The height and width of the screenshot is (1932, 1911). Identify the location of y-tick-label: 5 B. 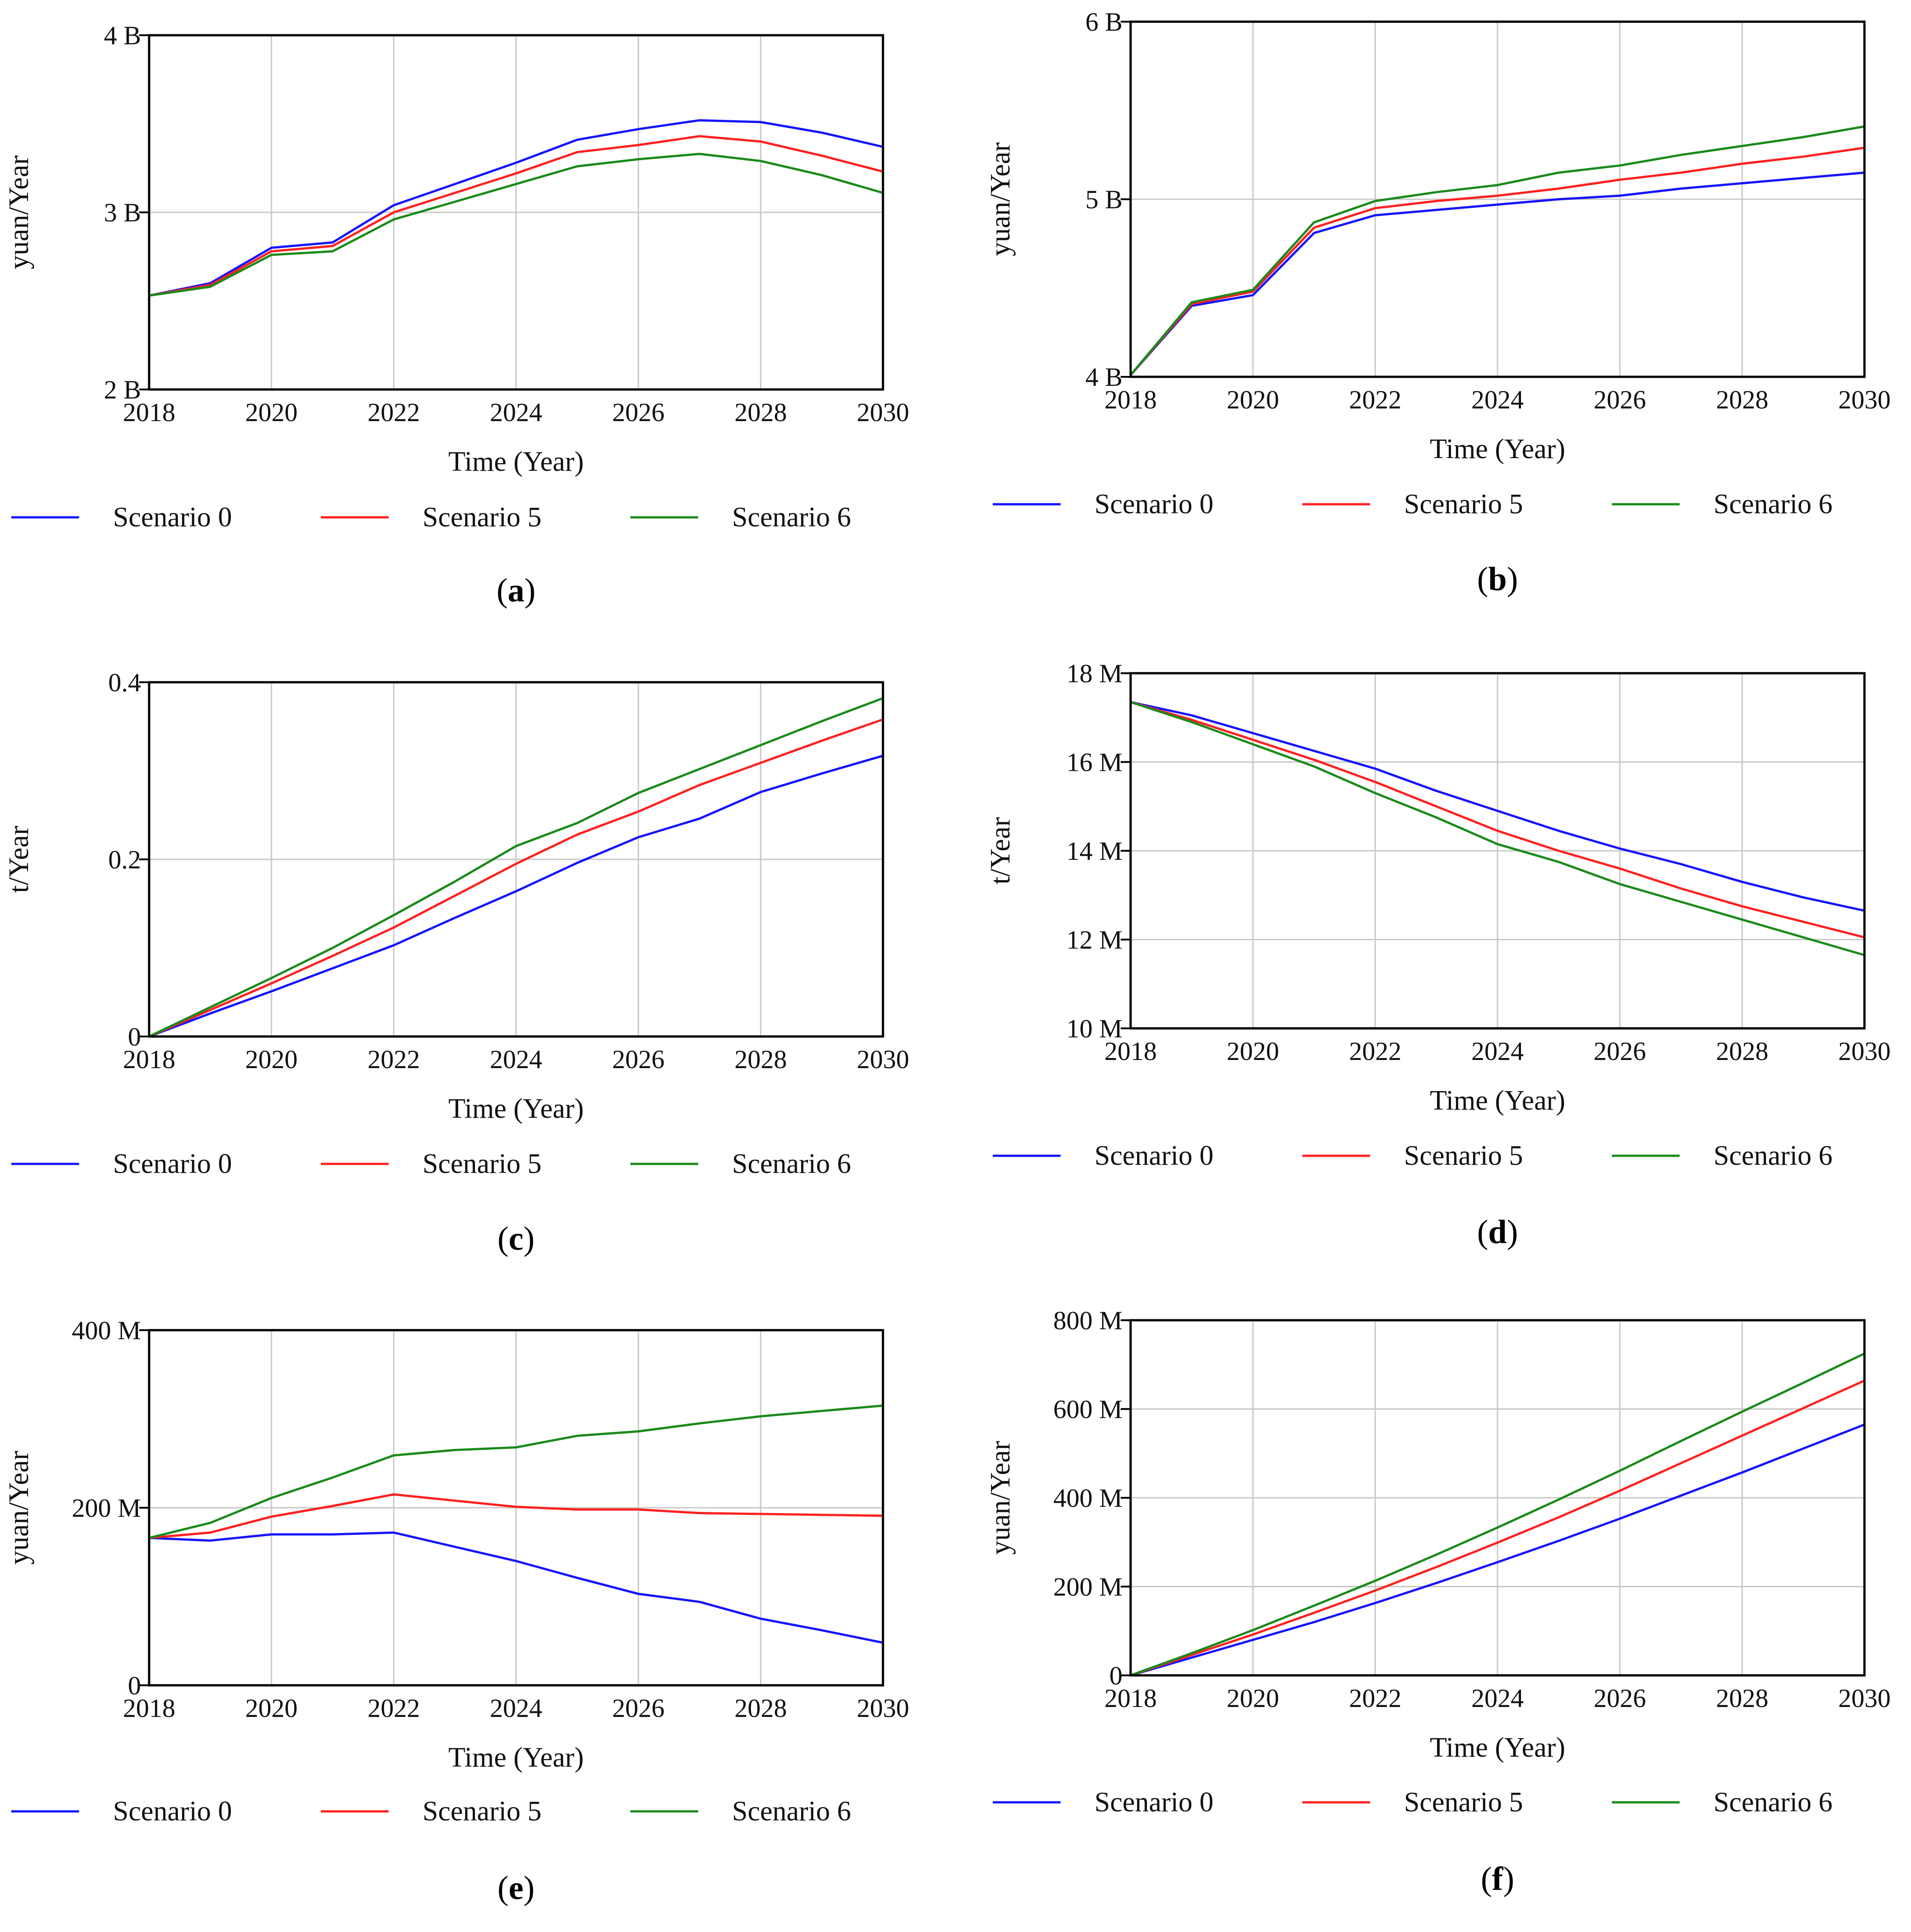
(1103, 199).